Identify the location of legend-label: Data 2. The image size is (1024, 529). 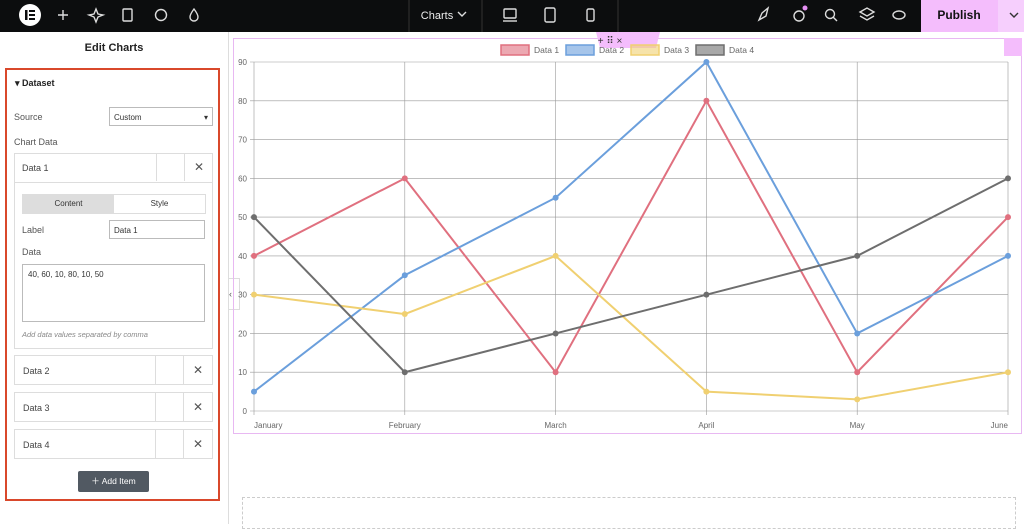
(611, 50).